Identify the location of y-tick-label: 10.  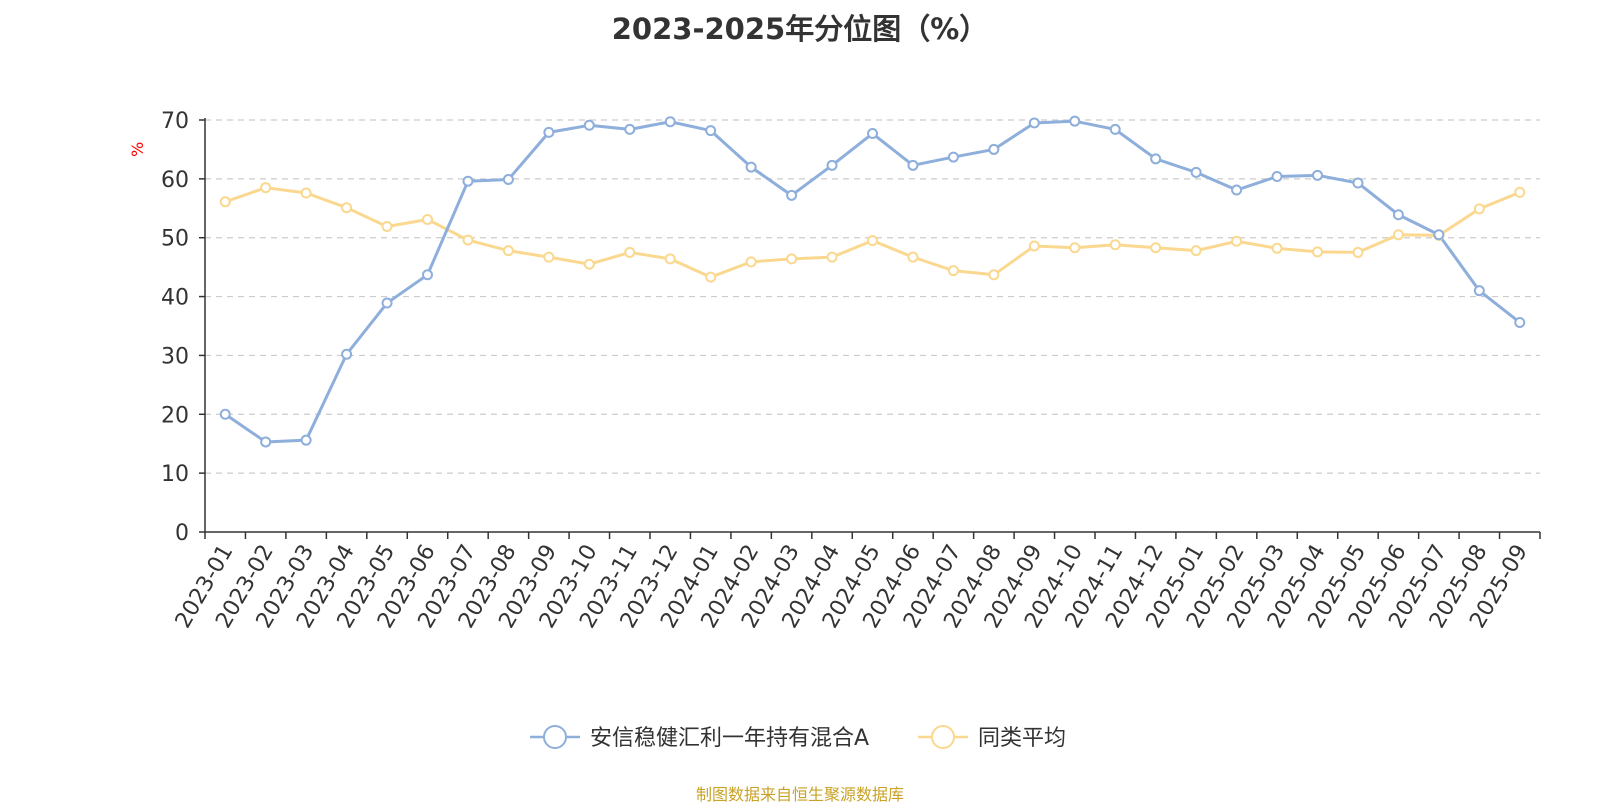
(175, 474).